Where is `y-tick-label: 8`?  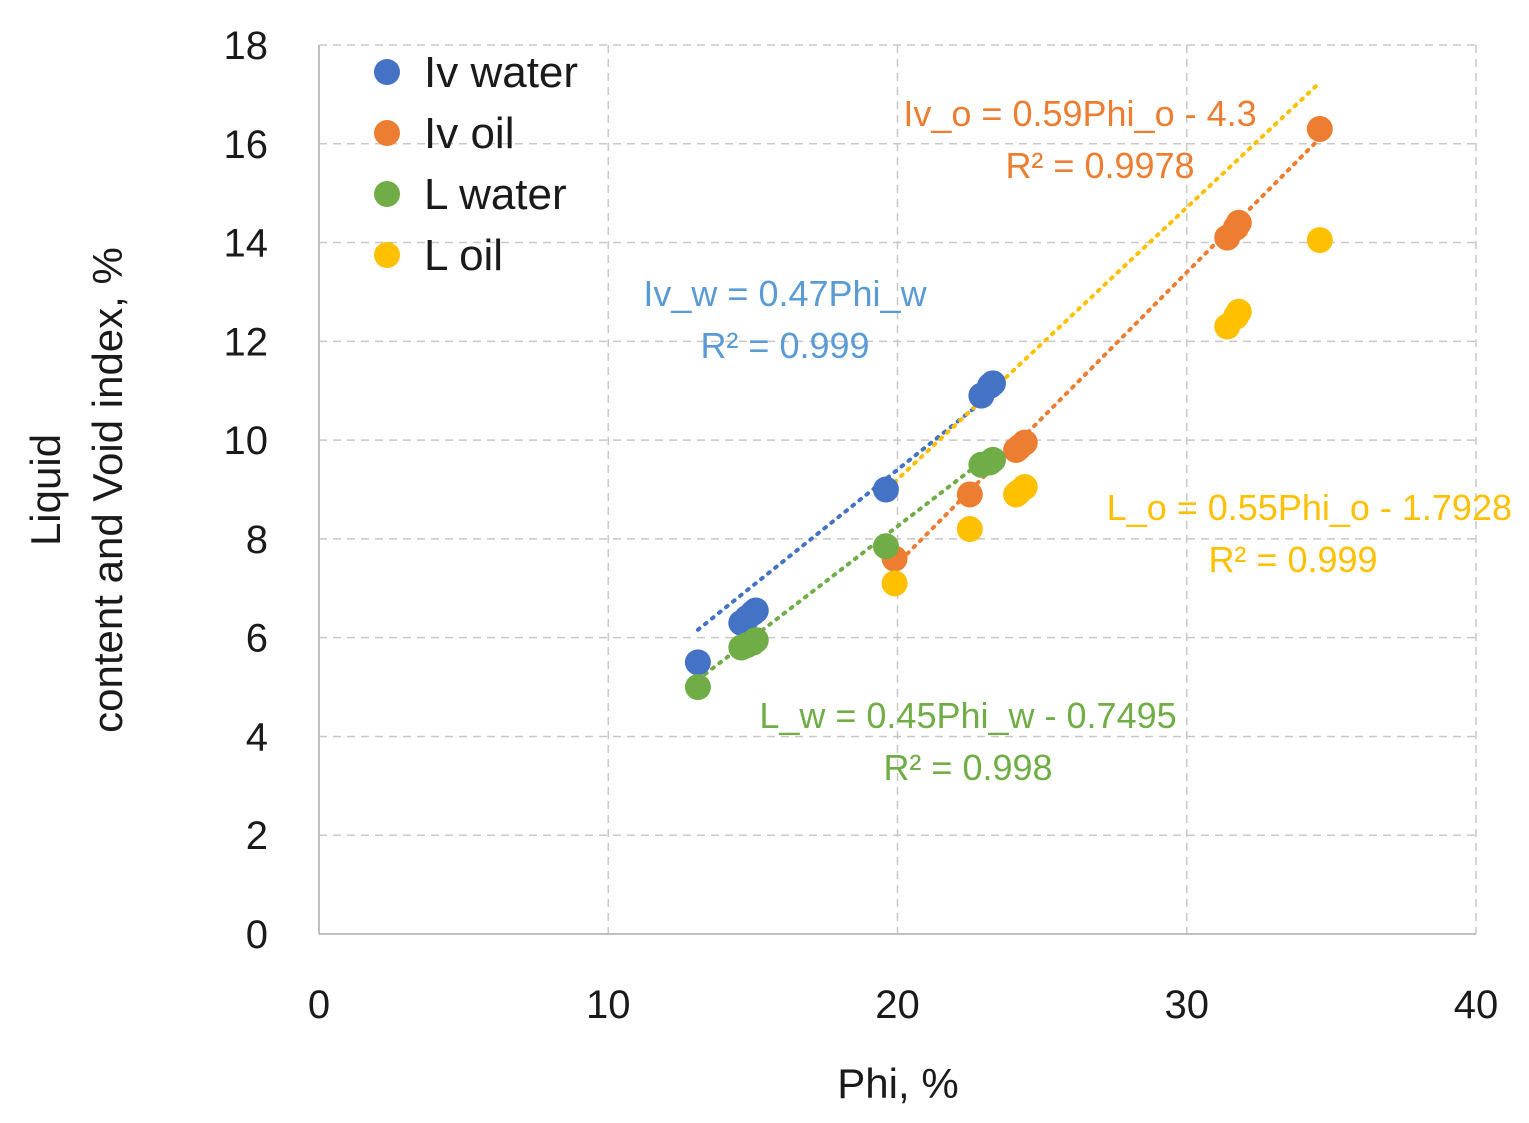 y-tick-label: 8 is located at coordinates (257, 540).